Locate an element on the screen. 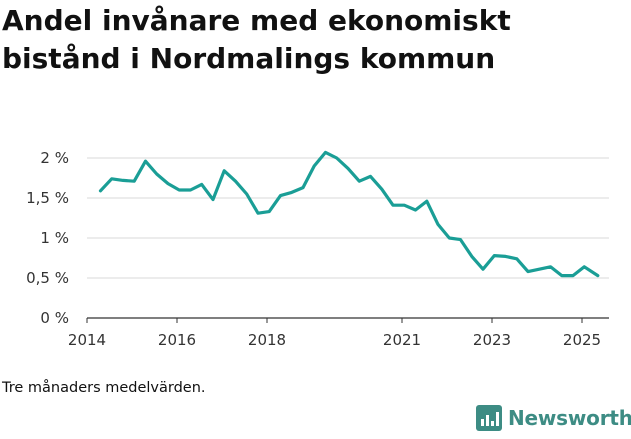 The width and height of the screenshot is (631, 439). newsworthy-logo-icon is located at coordinates (489, 418).